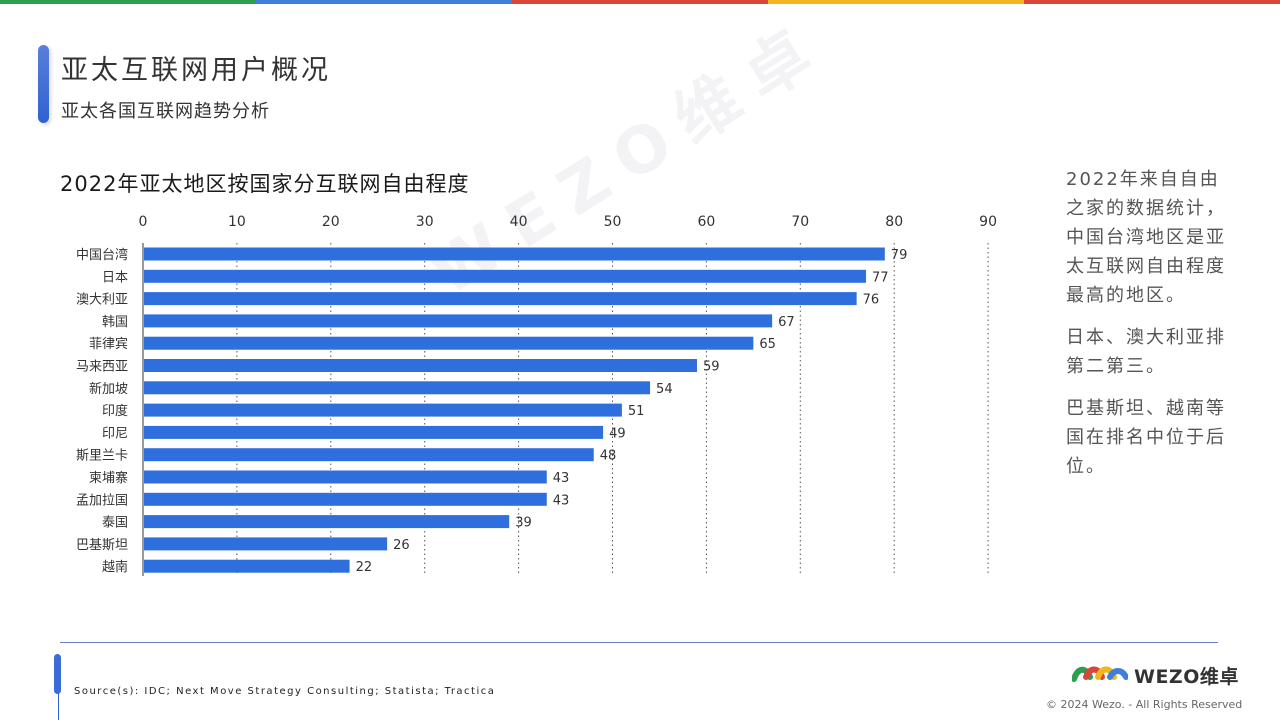 The image size is (1280, 720). Describe the element at coordinates (523, 523) in the screenshot. I see `data-label: 39` at that location.